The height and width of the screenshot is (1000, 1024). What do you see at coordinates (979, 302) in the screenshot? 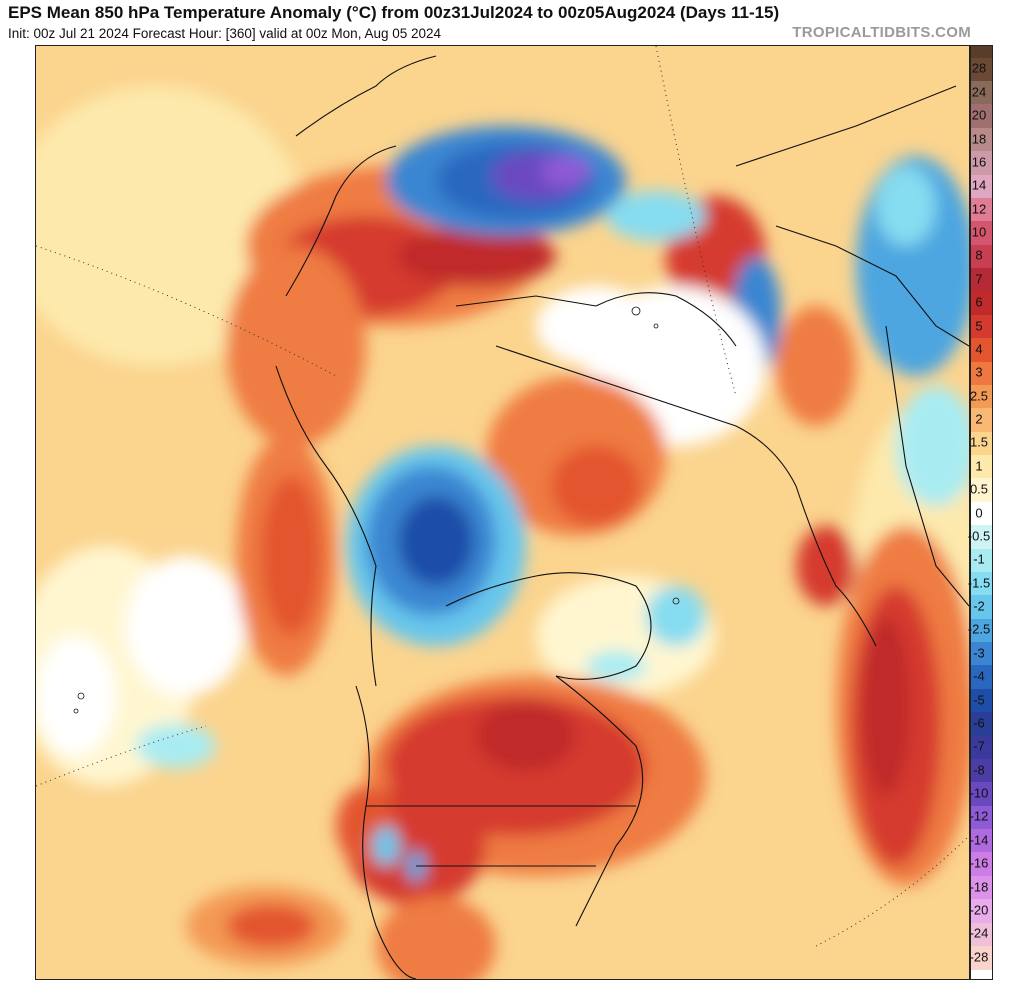
I see `colorbar-tick-label: 6` at bounding box center [979, 302].